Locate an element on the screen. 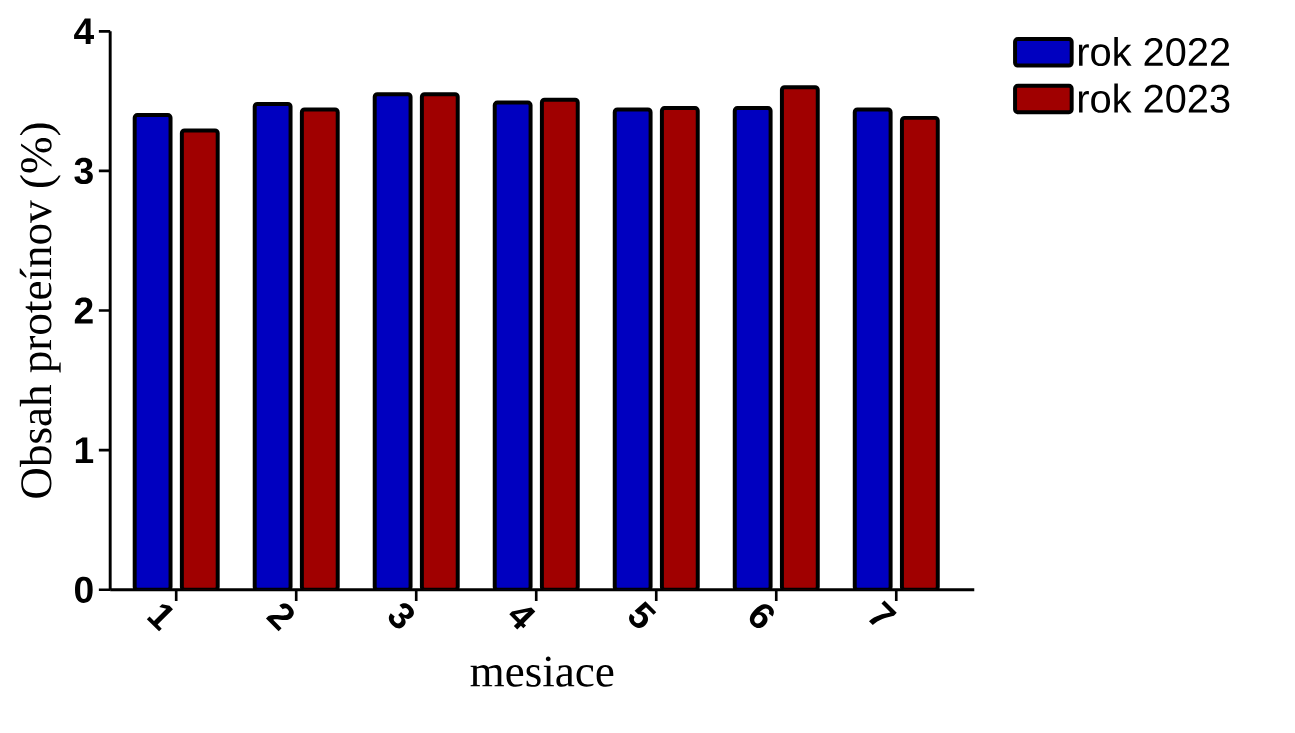 Image resolution: width=1295 pixels, height=733 pixels. x-tick-label: 7 is located at coordinates (883, 613).